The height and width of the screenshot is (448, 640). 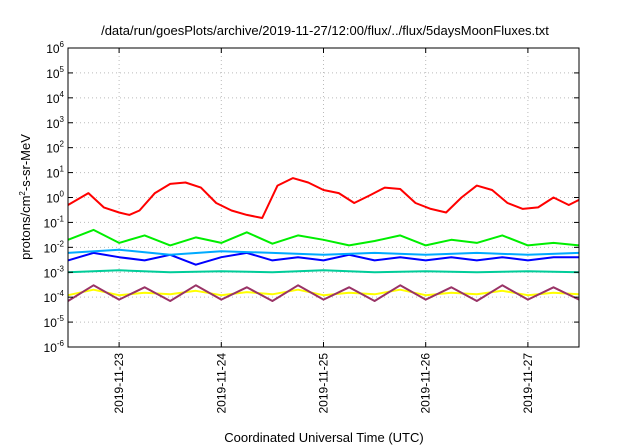 I want to click on y-tick-label: 10⁻¹, so click(x=54, y=222).